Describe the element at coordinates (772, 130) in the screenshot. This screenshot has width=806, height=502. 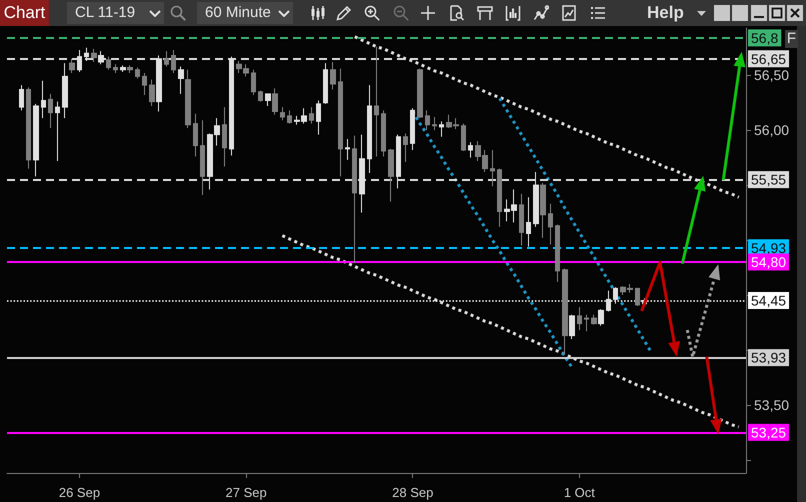
I see `y-tick-label: 56,00` at that location.